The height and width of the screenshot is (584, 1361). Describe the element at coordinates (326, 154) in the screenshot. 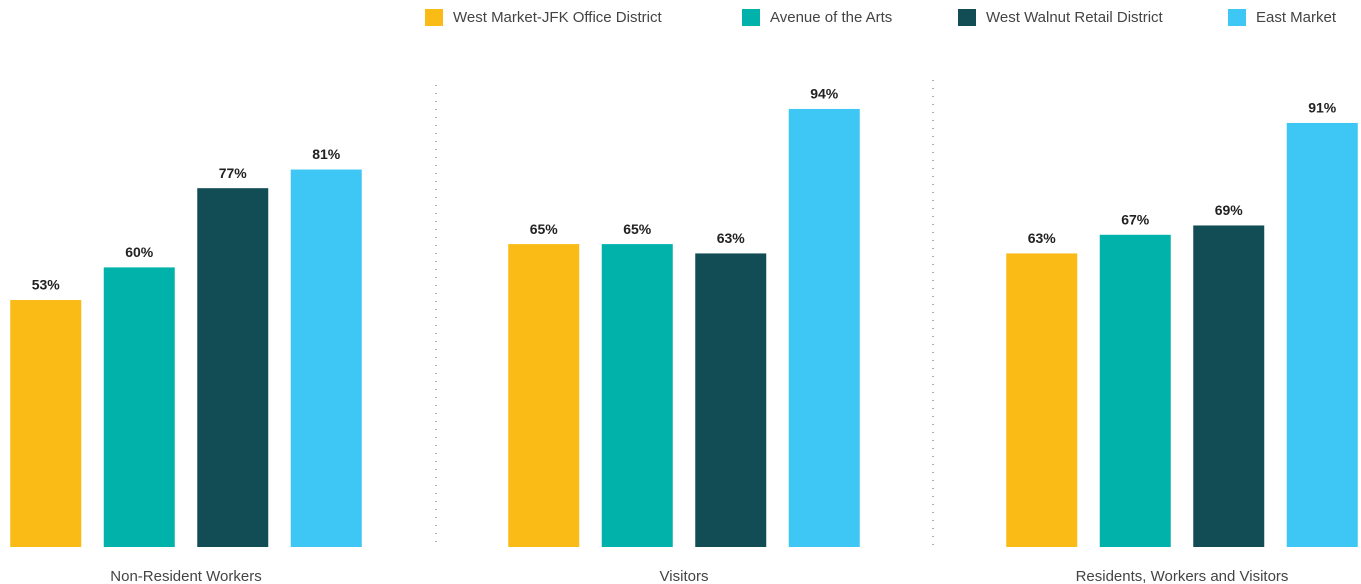

I see `value-label: 81%` at that location.